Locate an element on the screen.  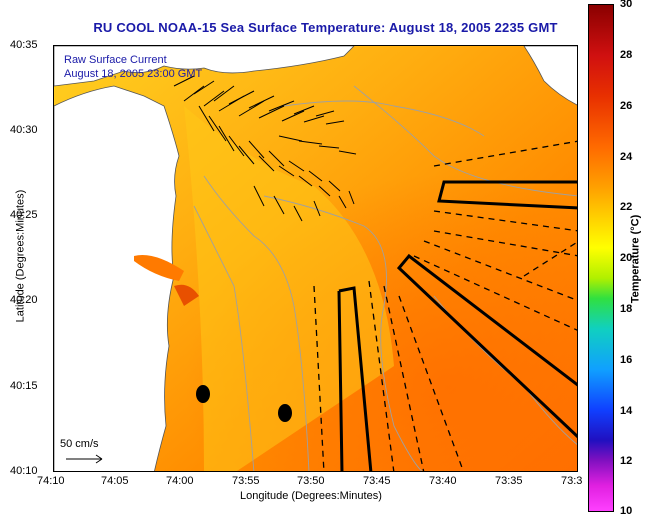
colorbar-label: Temperature (°C) is located at coordinates (634, 259).